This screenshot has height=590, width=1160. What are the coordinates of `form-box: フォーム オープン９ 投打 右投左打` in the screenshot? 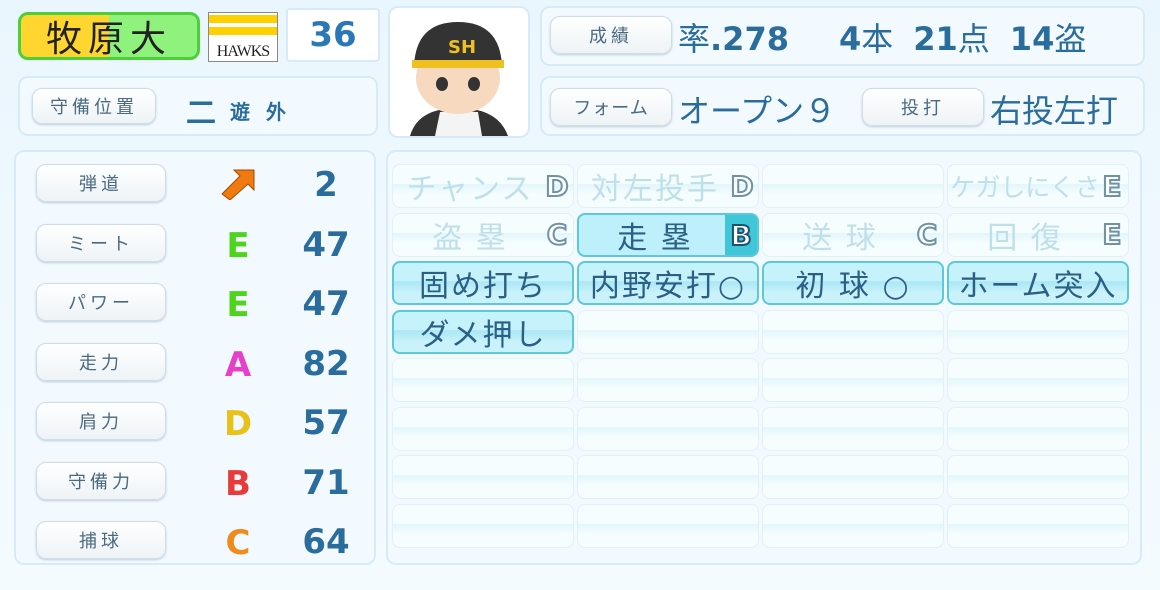 It's located at (842, 106).